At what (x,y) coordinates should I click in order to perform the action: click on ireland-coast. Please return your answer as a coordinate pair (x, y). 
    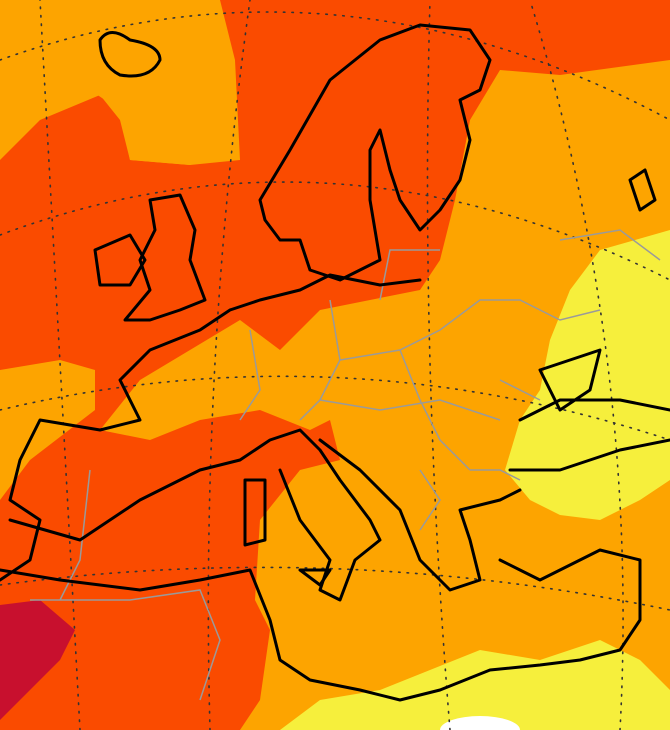
    Looking at the image, I should click on (120, 260).